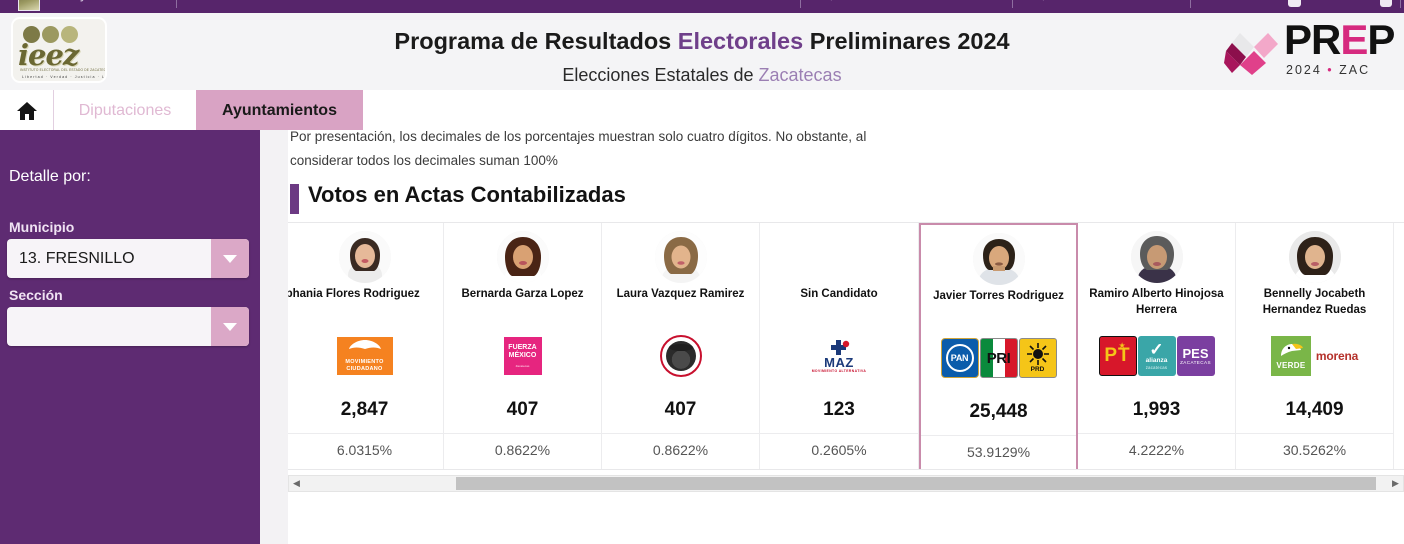  What do you see at coordinates (522, 450) in the screenshot?
I see `vote-percentage: 0.8622%` at bounding box center [522, 450].